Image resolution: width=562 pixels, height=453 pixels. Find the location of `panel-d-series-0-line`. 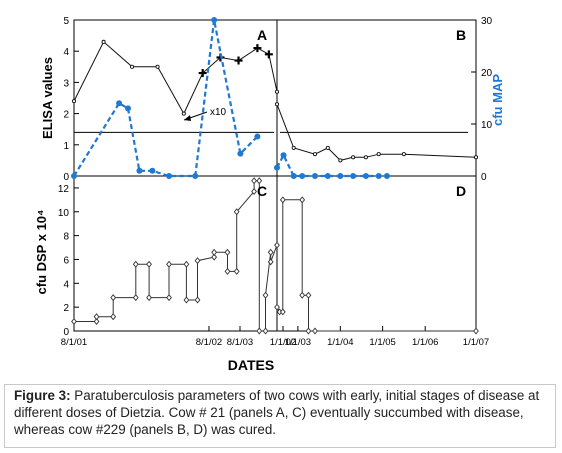

panel-d-series-0-line is located at coordinates (376, 265).